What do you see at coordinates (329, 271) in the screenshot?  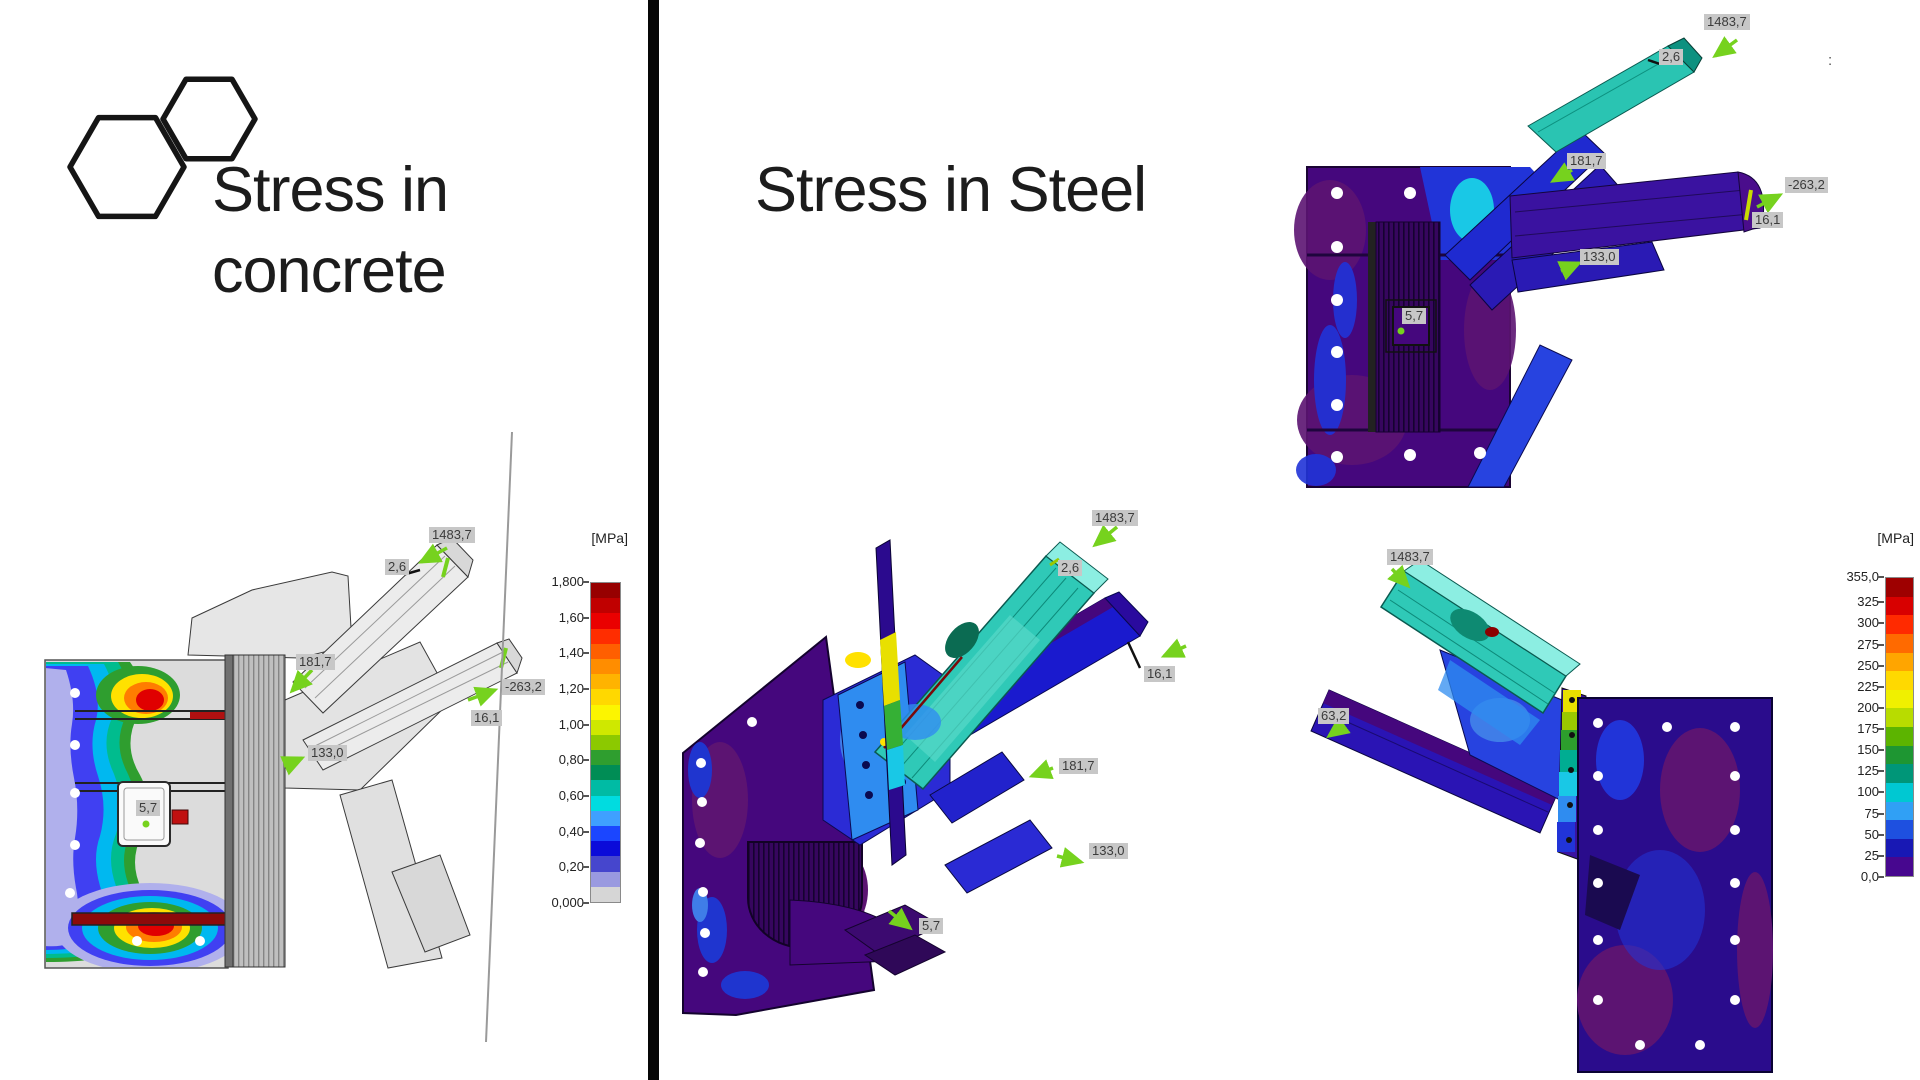 I see `left-title-line2: concrete` at bounding box center [329, 271].